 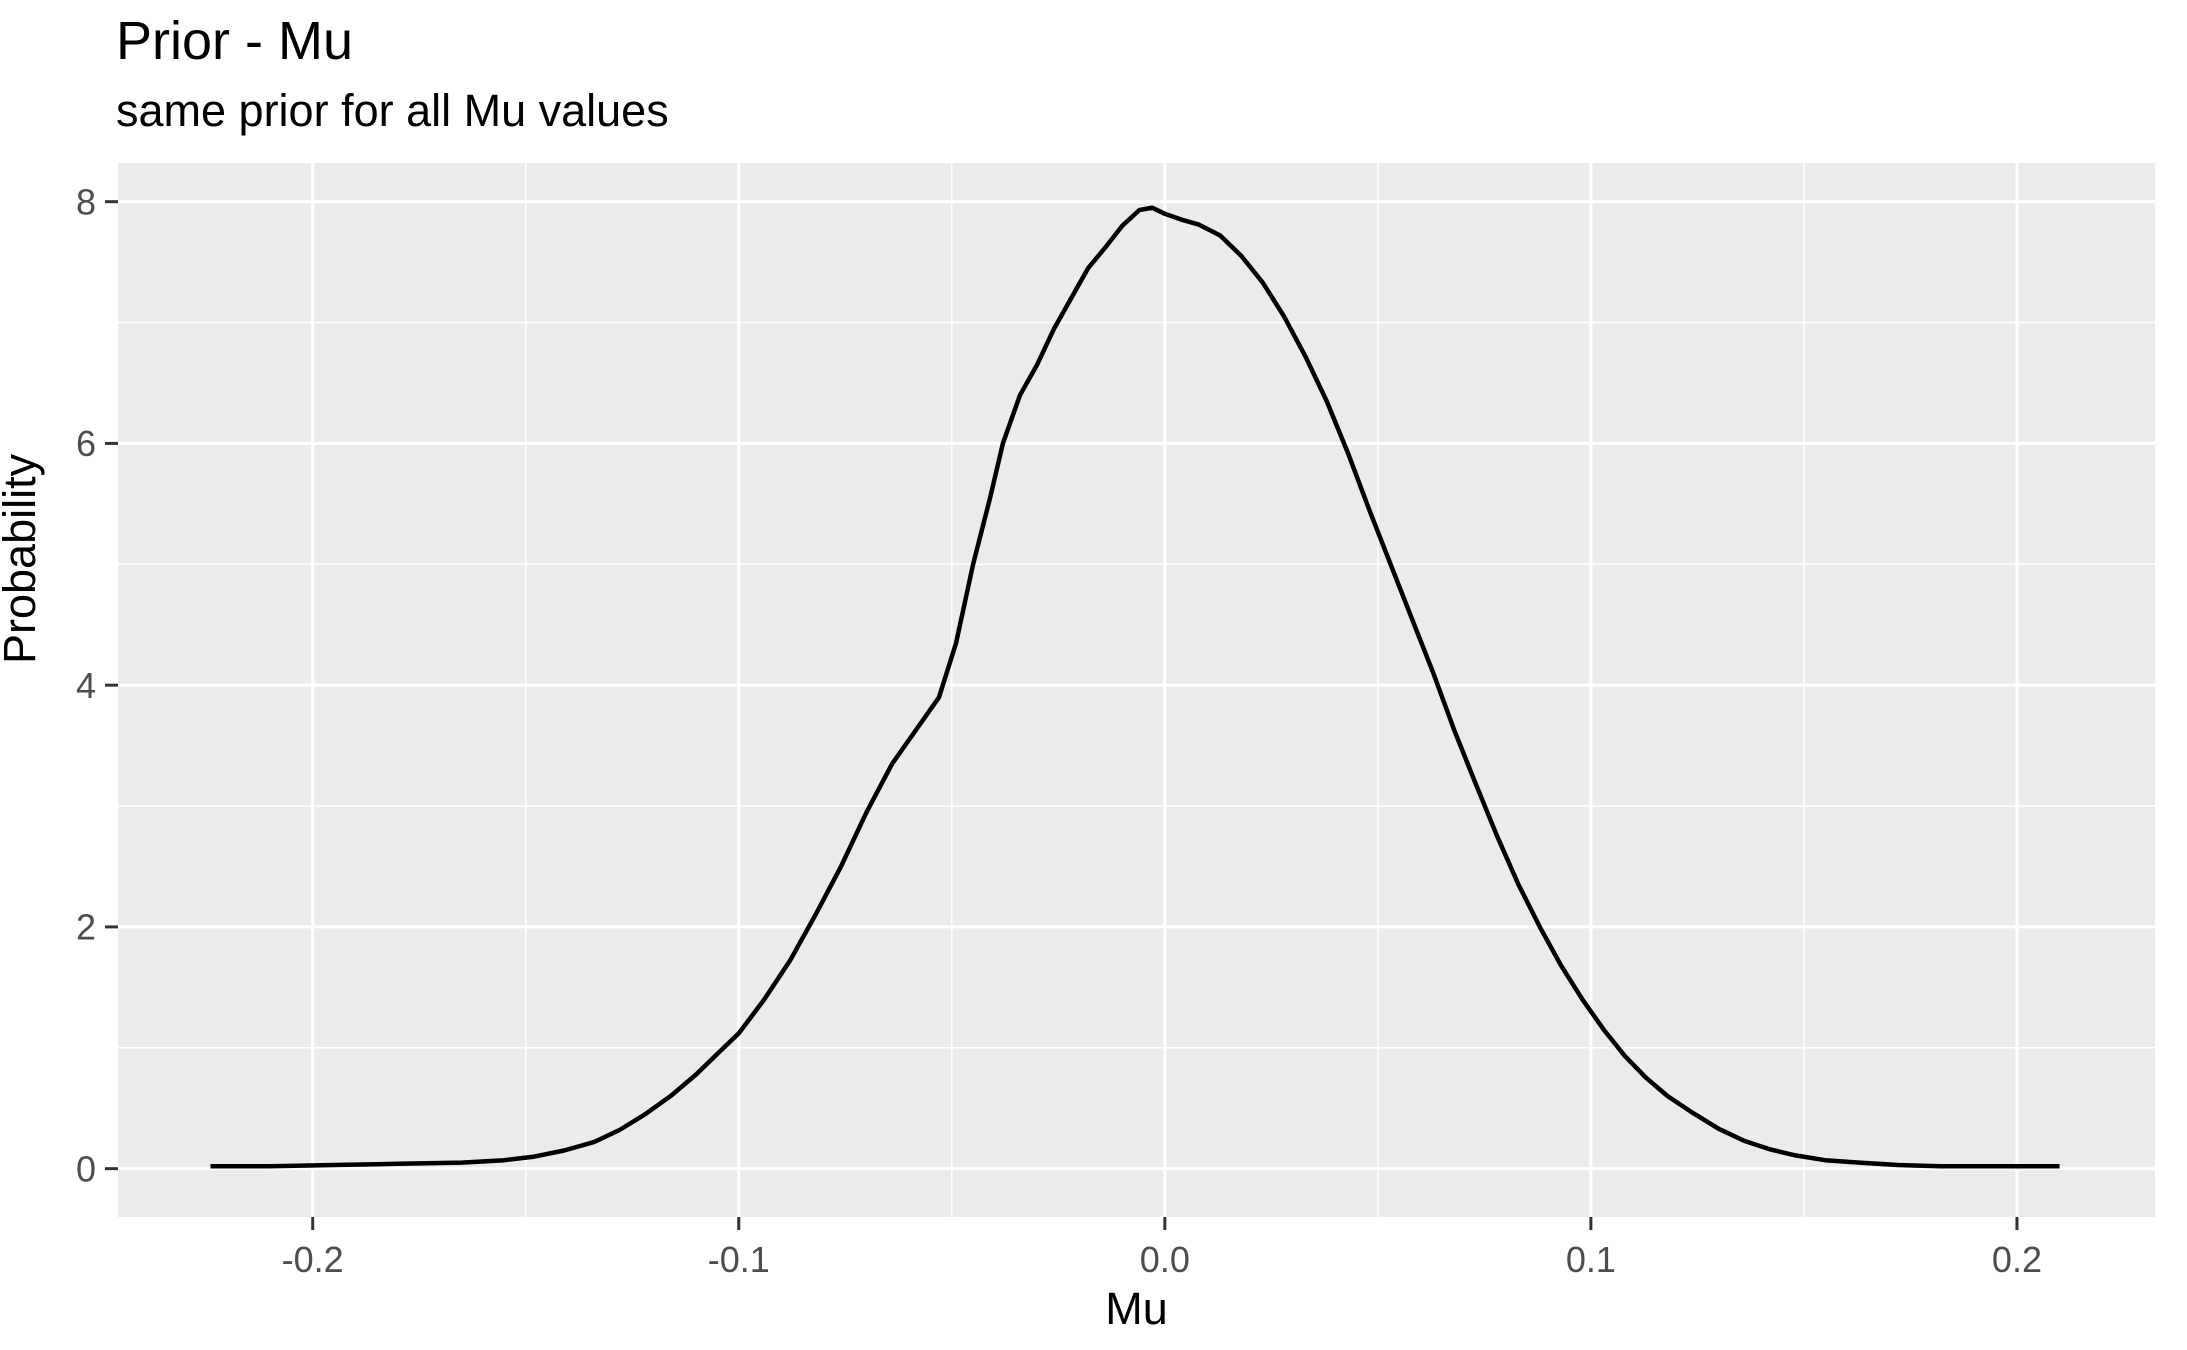 What do you see at coordinates (111, 685) in the screenshot?
I see `y-axis-tick-marks` at bounding box center [111, 685].